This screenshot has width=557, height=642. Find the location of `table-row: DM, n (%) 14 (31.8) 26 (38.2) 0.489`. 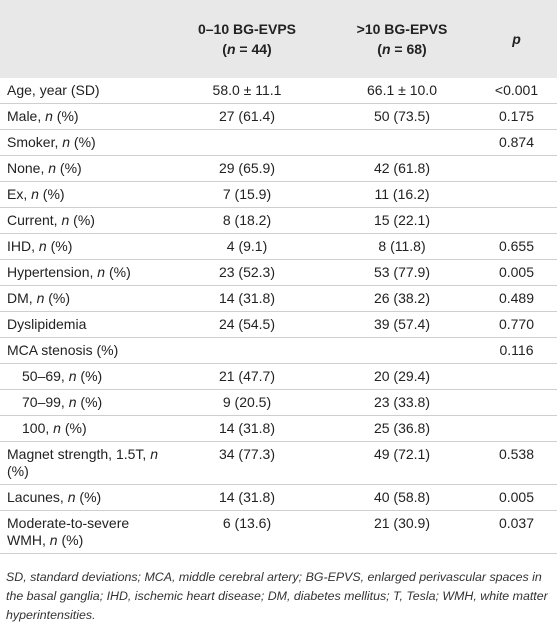

table-row: DM, n (%) 14 (31.8) 26 (38.2) 0.489 is located at coordinates (278, 298).